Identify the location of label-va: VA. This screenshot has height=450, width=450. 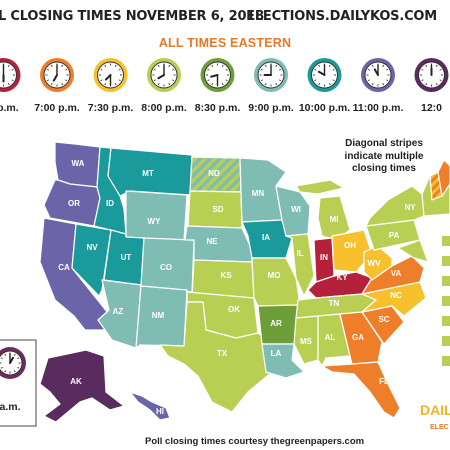
(396, 273).